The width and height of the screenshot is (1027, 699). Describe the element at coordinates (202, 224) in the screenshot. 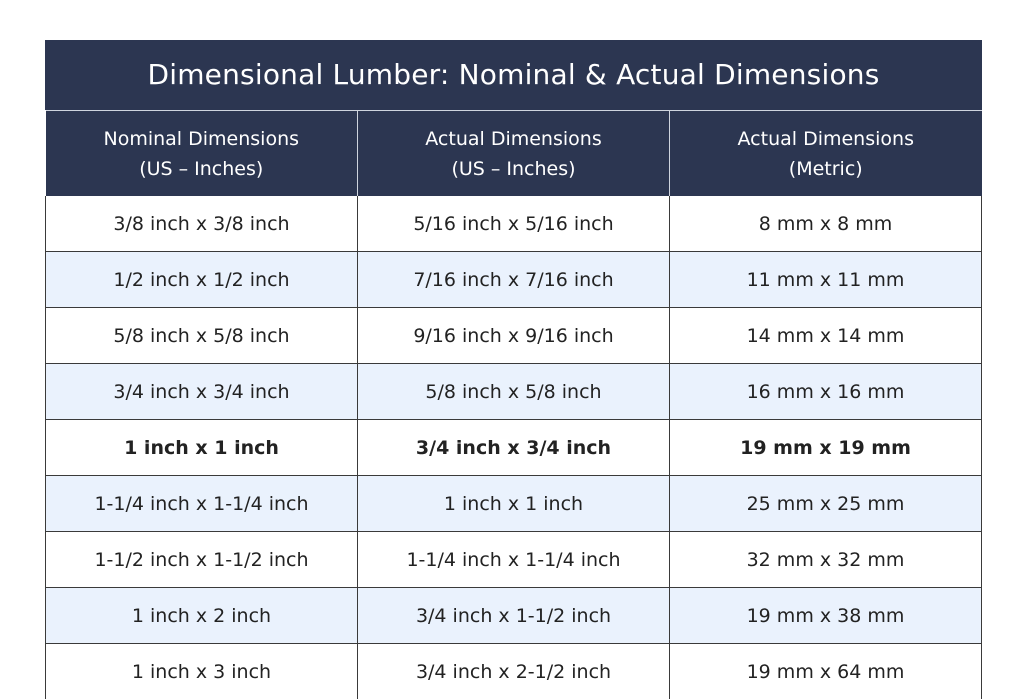

I see `cell-nominal: 3/8 inch x 3/8 inch` at that location.